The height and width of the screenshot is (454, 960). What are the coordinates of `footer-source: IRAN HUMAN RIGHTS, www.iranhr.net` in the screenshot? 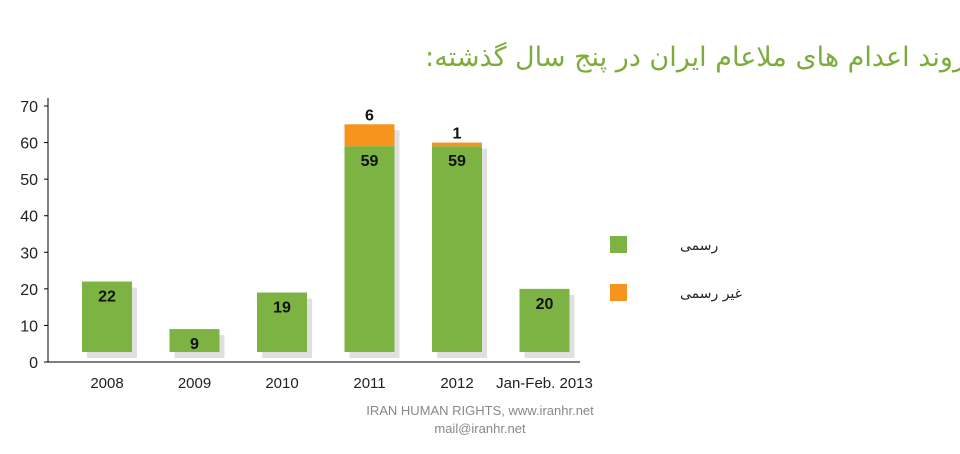 It's located at (480, 410).